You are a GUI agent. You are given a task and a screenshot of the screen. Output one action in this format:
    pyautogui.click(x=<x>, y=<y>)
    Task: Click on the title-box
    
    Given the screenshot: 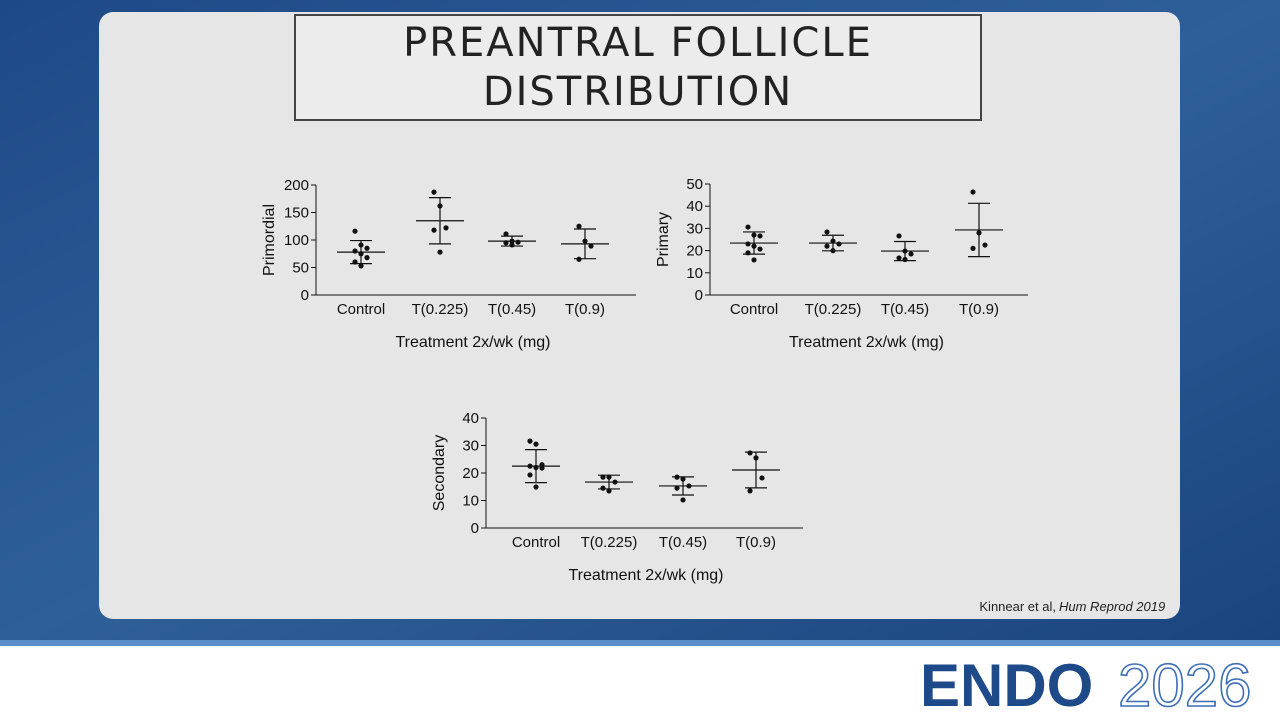 What is the action you would take?
    pyautogui.click(x=638, y=67)
    